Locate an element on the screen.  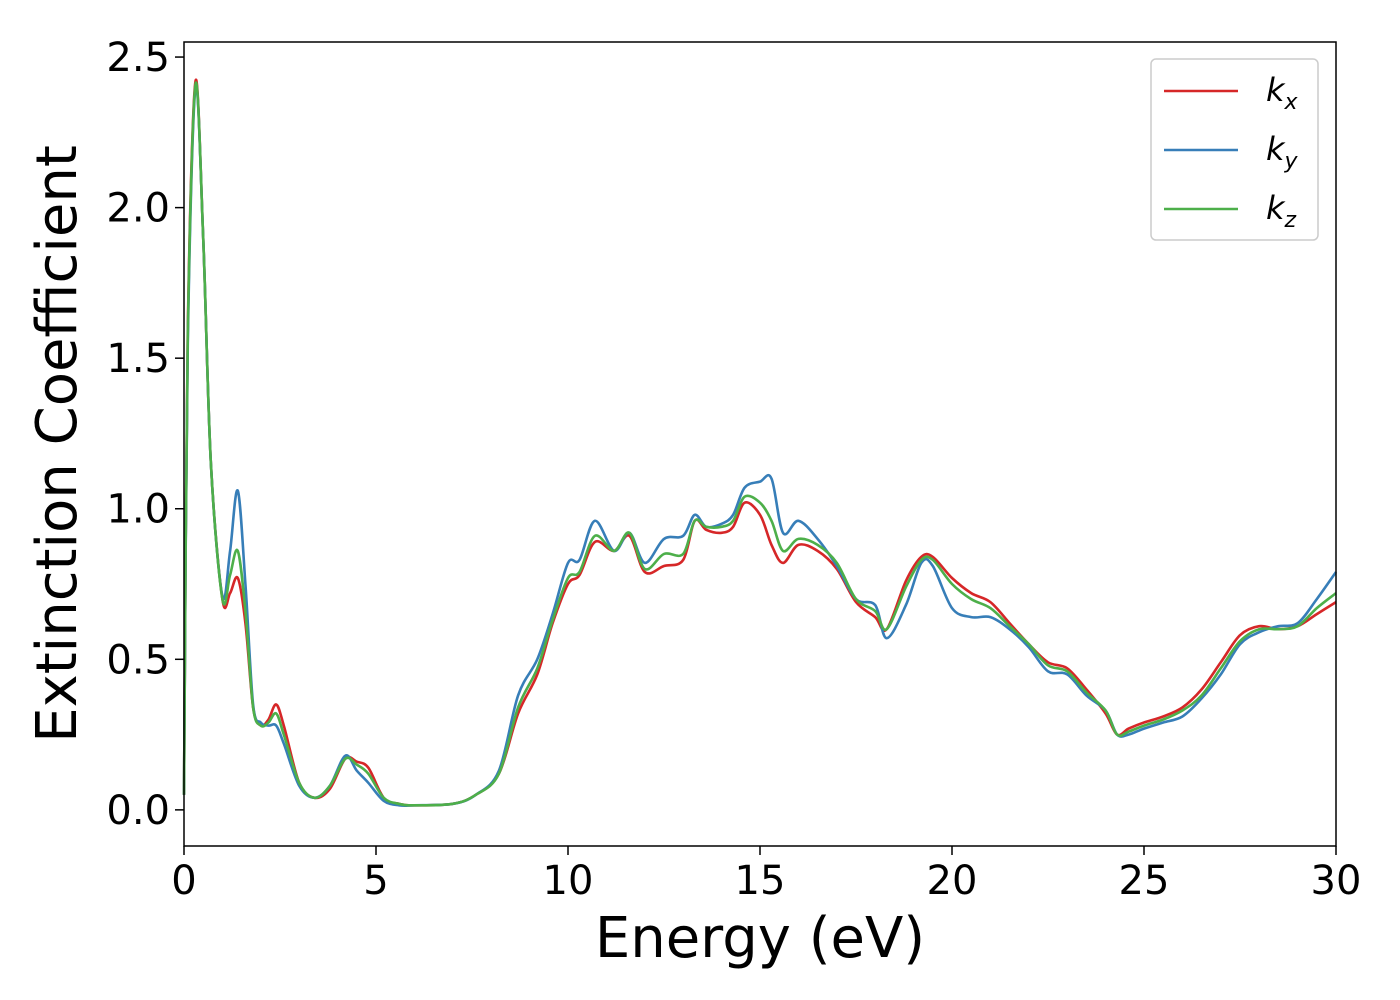
y-tick-label: 1.0 is located at coordinates (138, 510).